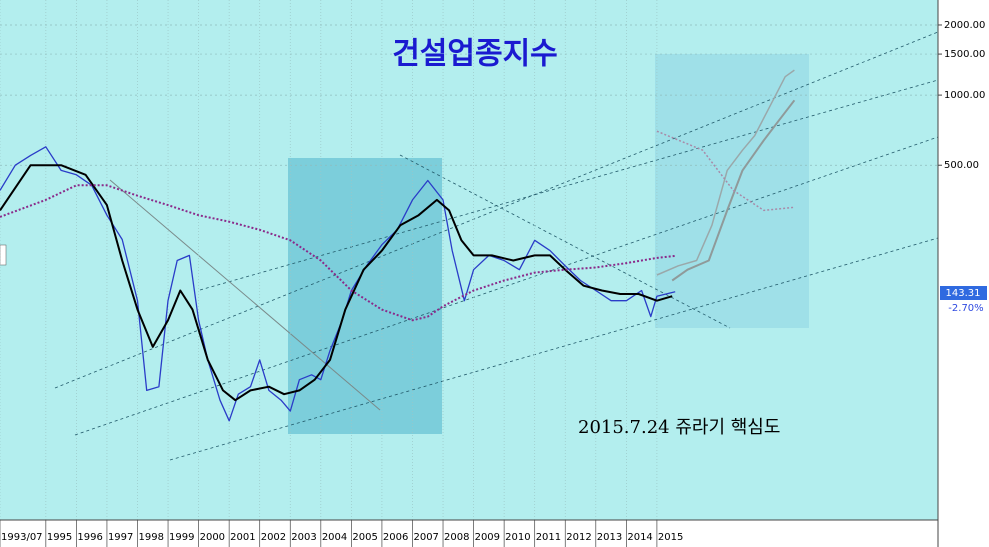 This screenshot has width=989, height=547. What do you see at coordinates (59, 537) in the screenshot?
I see `x-tick-label: 1995` at bounding box center [59, 537].